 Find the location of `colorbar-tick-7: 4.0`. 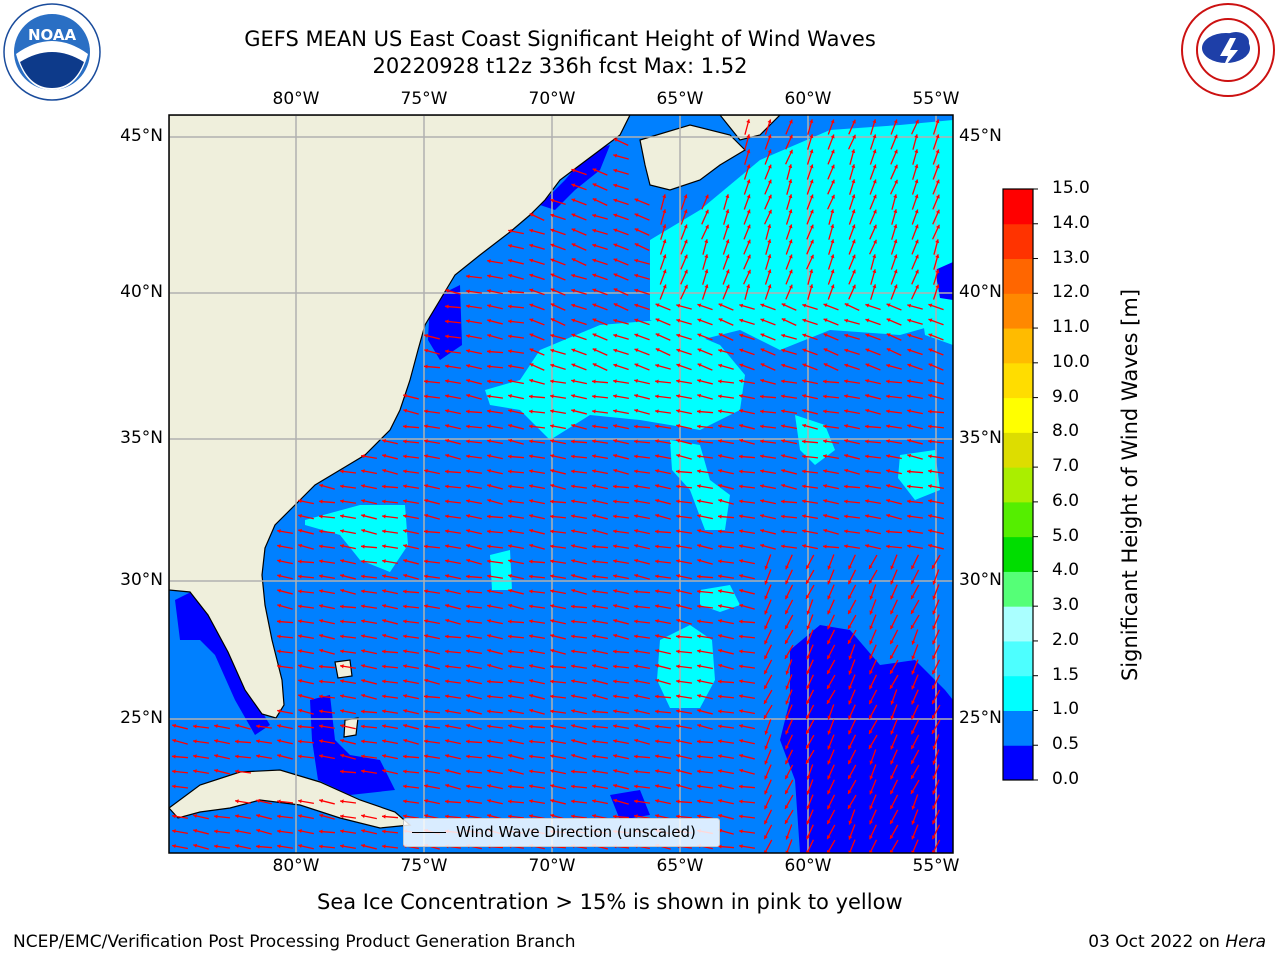

colorbar-tick-7: 4.0 is located at coordinates (1066, 570).